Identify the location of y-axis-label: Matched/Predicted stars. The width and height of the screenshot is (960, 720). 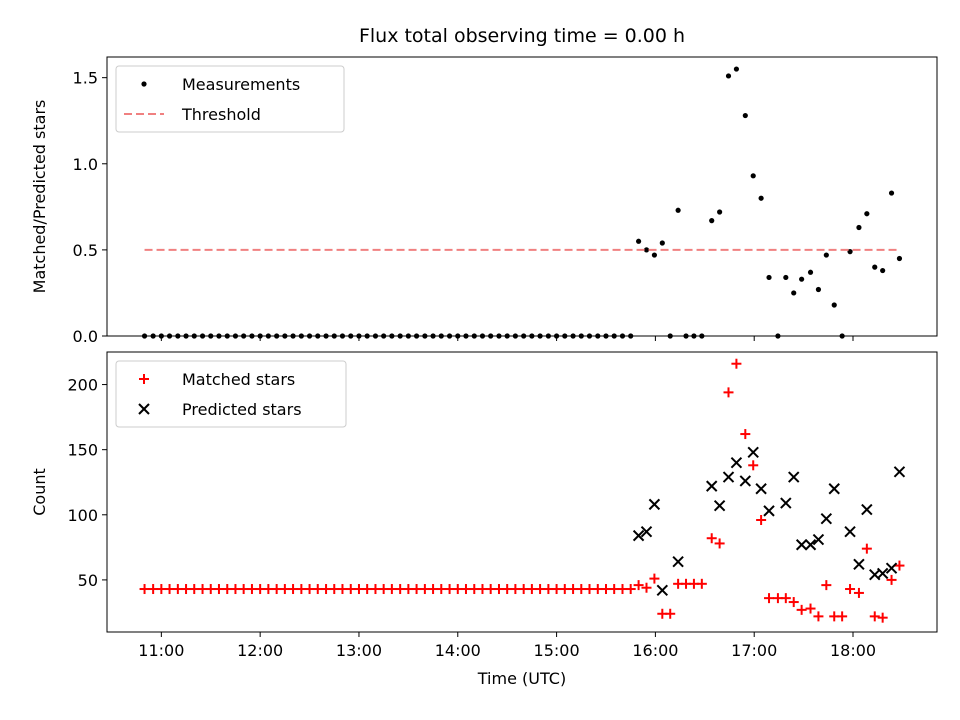
(39, 197).